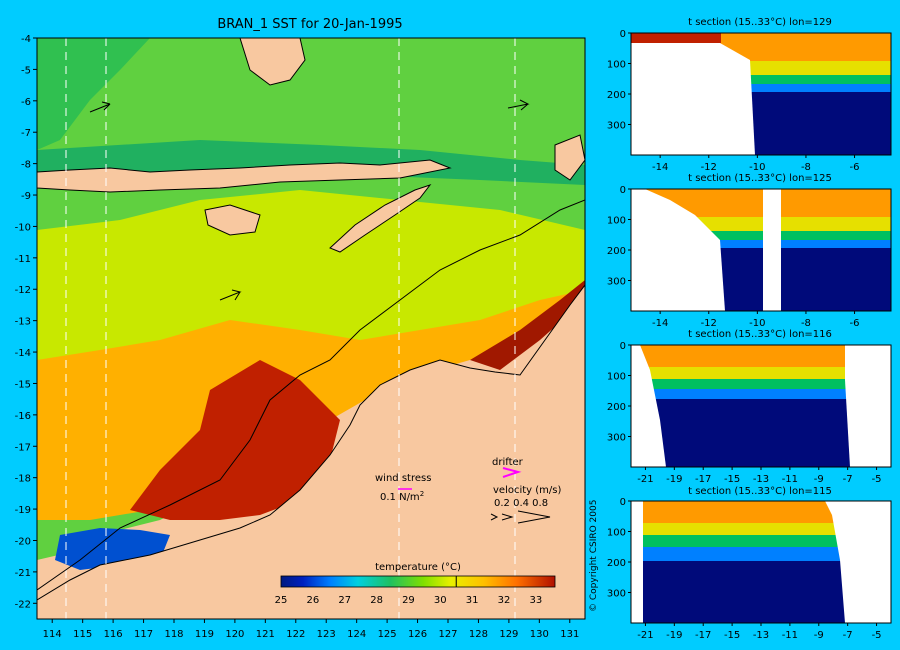 The height and width of the screenshot is (650, 900). Describe the element at coordinates (760, 491) in the screenshot. I see `panel-title: t section (15..33°C) lon=115` at that location.